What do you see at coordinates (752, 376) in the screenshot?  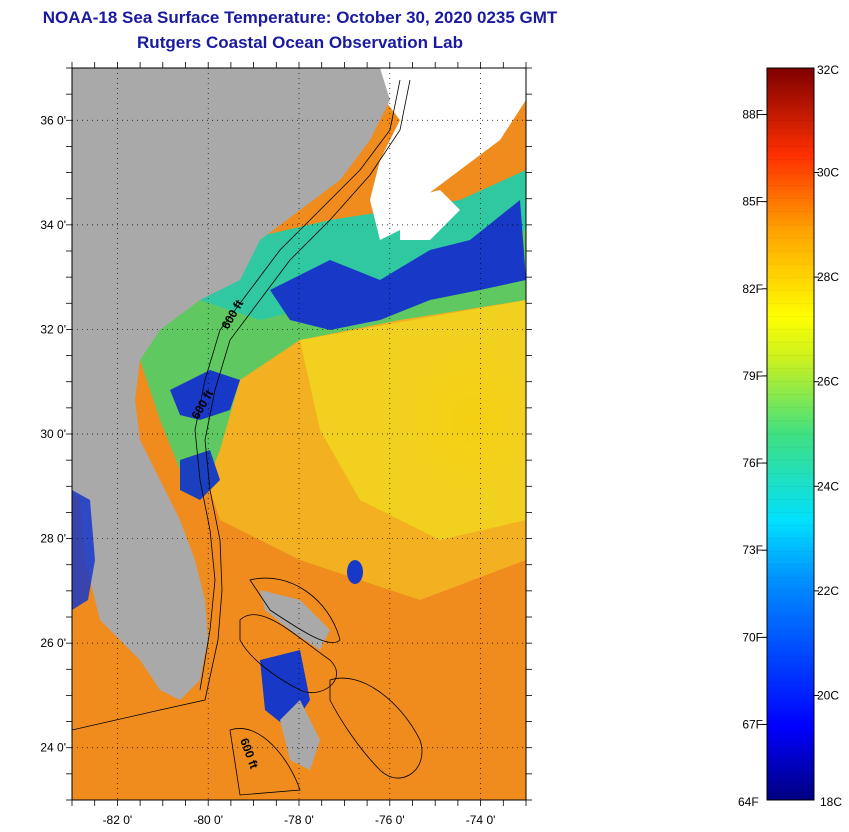 I see `colorbar-f-label: 79F` at bounding box center [752, 376].